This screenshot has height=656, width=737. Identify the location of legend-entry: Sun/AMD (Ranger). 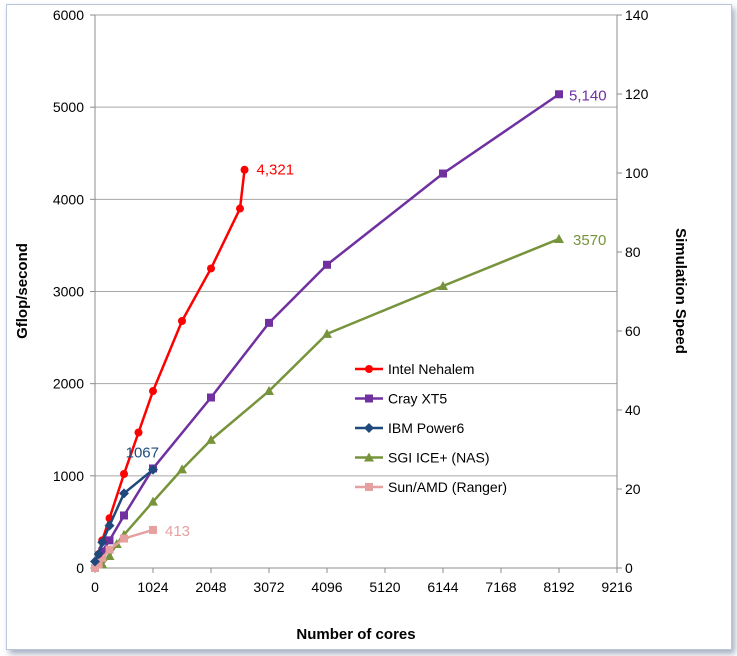
(431, 487).